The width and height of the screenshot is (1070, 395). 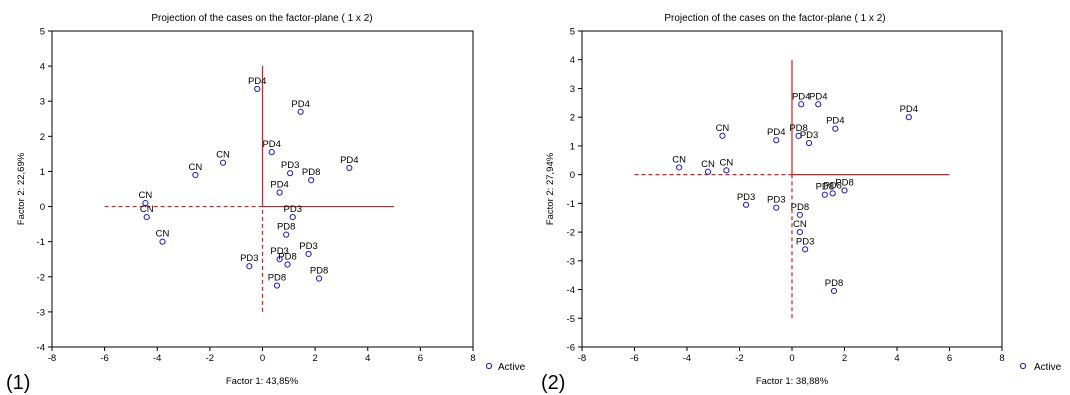 I want to click on panel-label: (1), so click(x=18, y=383).